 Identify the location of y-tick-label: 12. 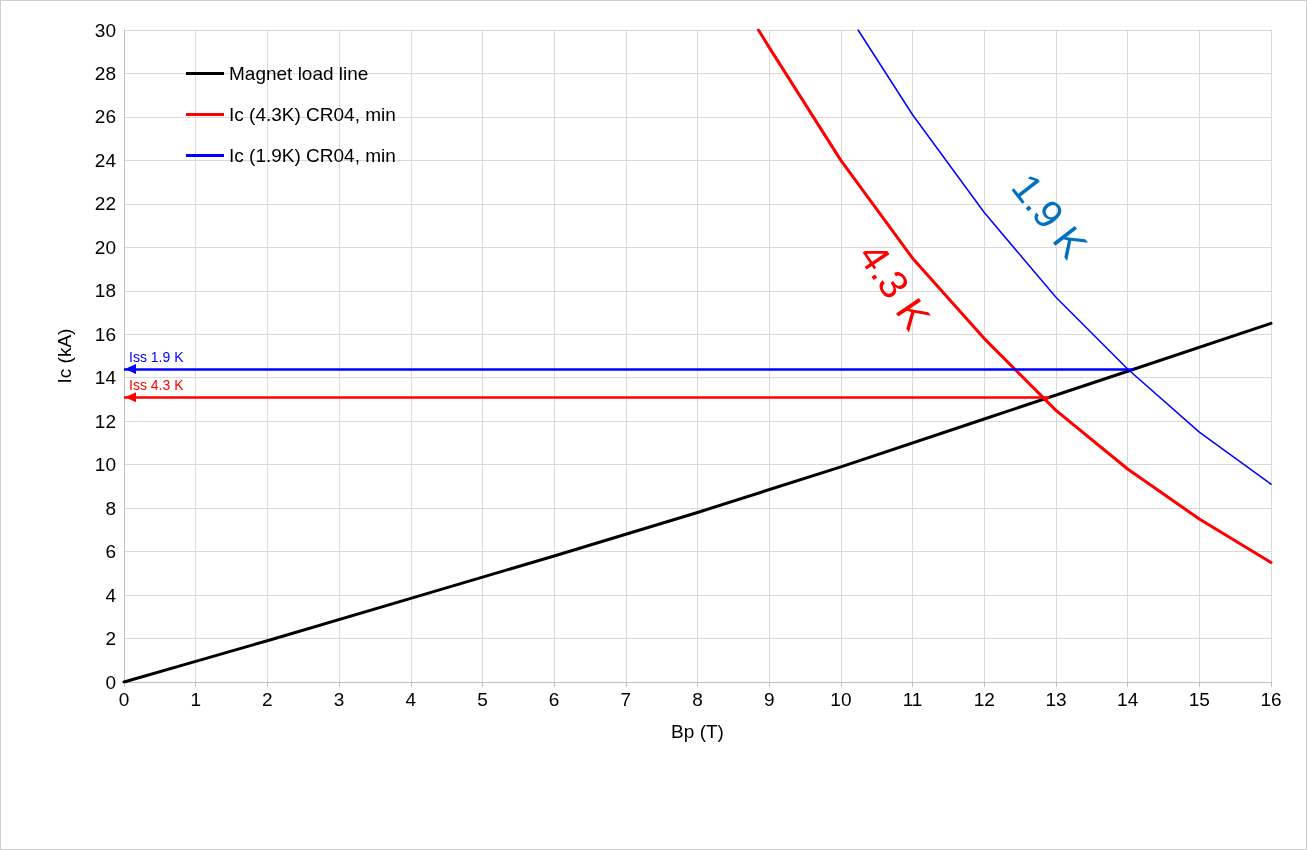
(105, 421).